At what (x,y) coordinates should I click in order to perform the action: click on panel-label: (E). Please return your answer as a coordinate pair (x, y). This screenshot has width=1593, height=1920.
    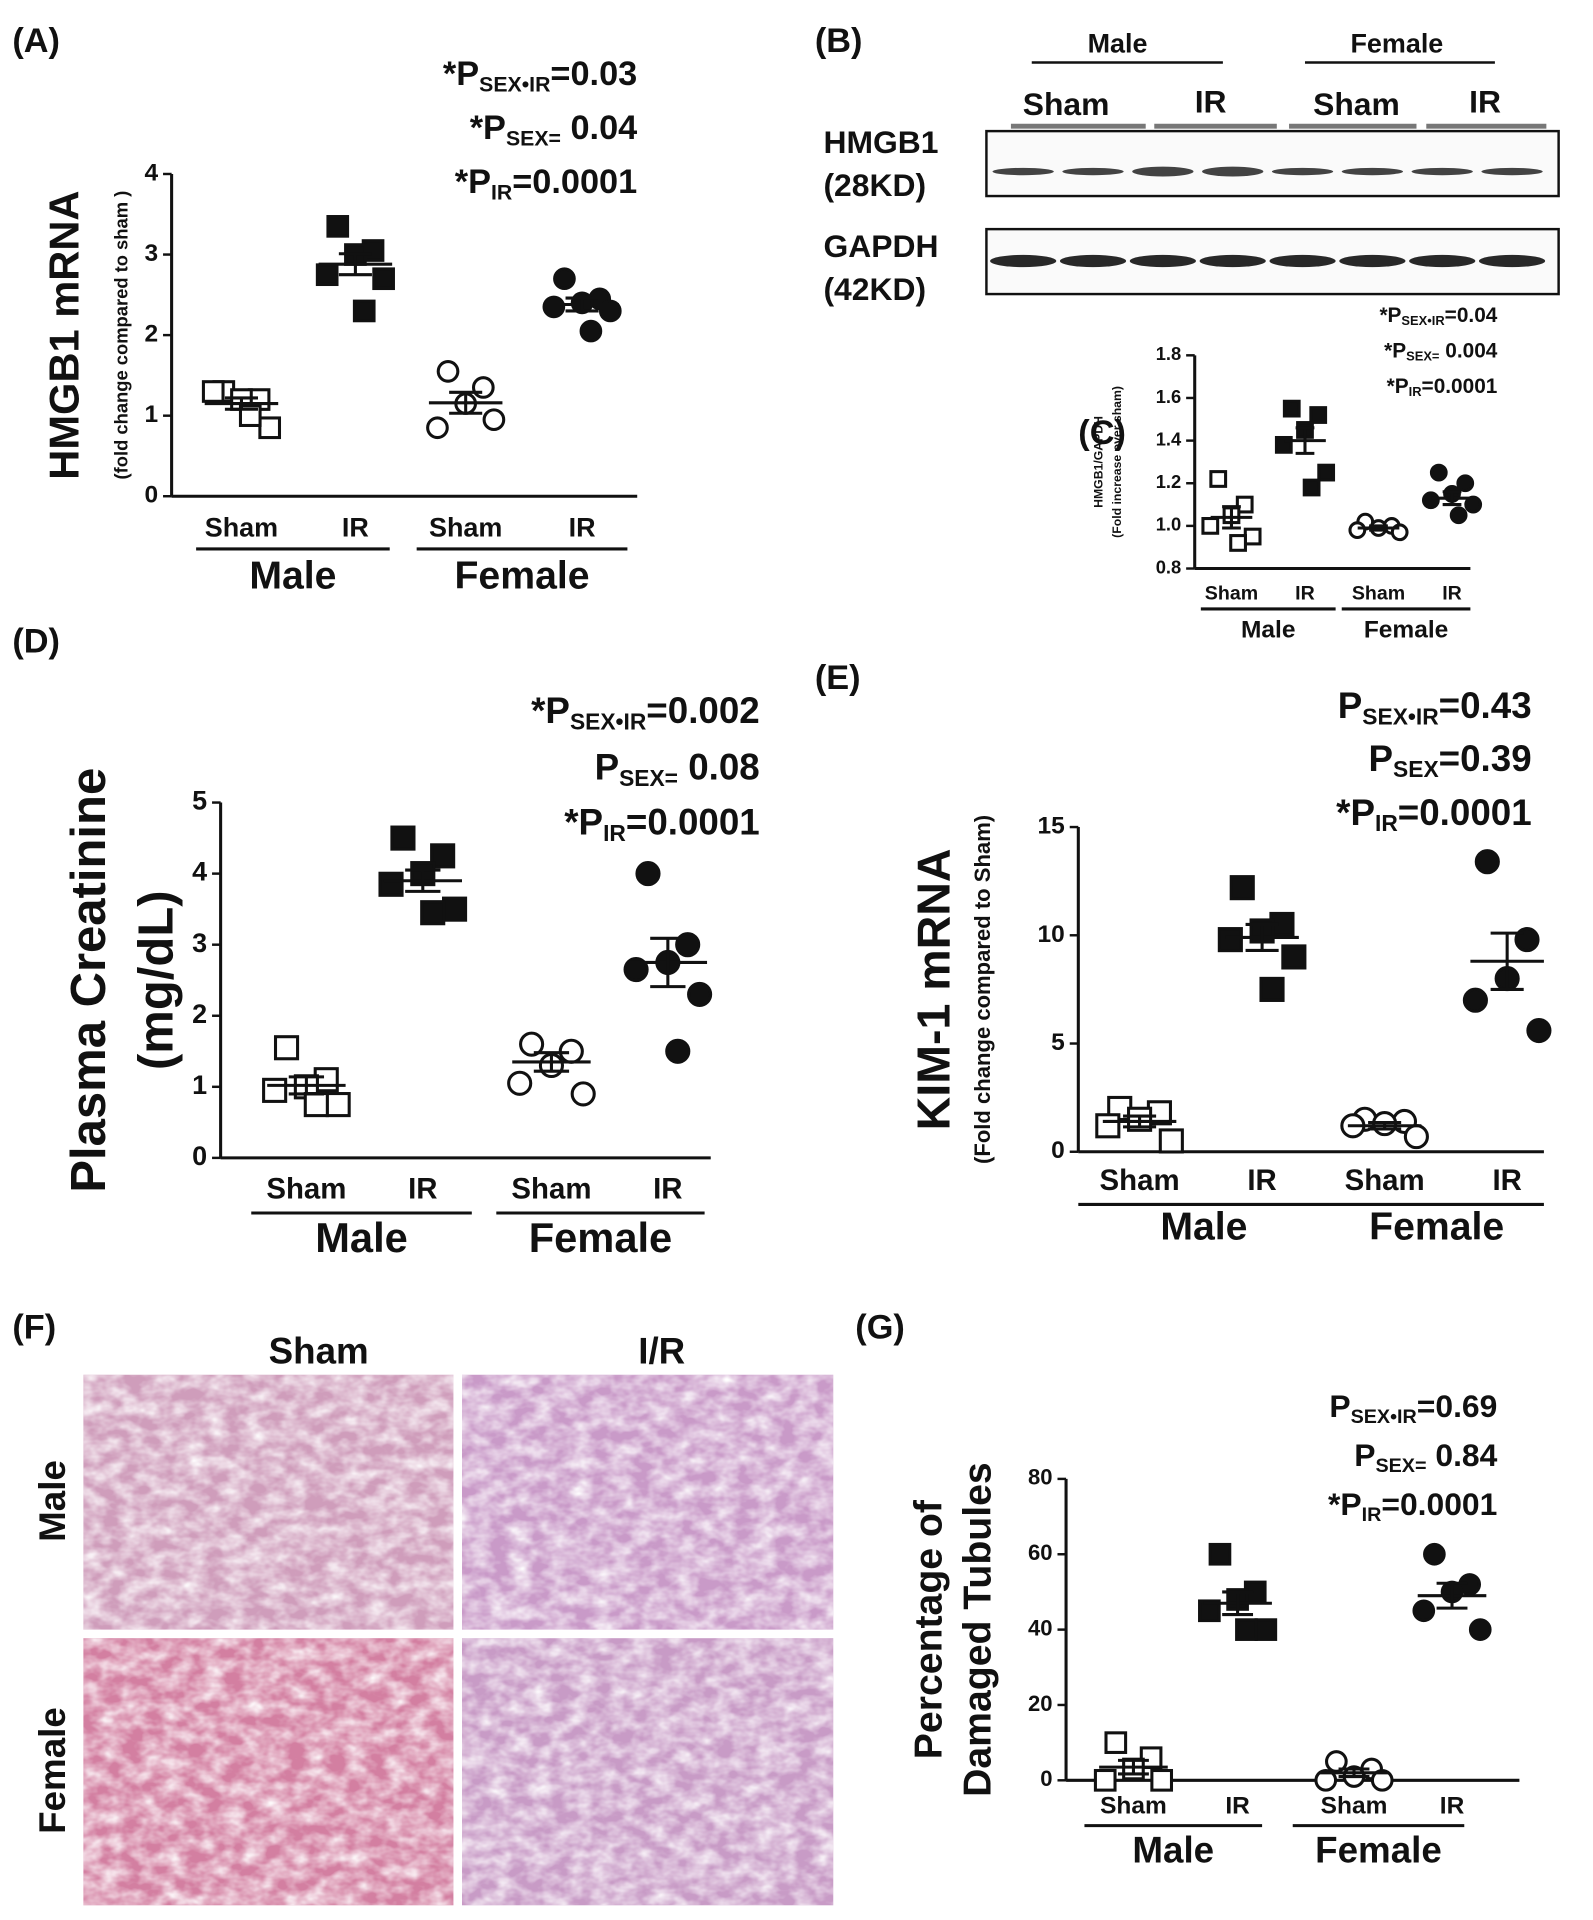
    Looking at the image, I should click on (838, 678).